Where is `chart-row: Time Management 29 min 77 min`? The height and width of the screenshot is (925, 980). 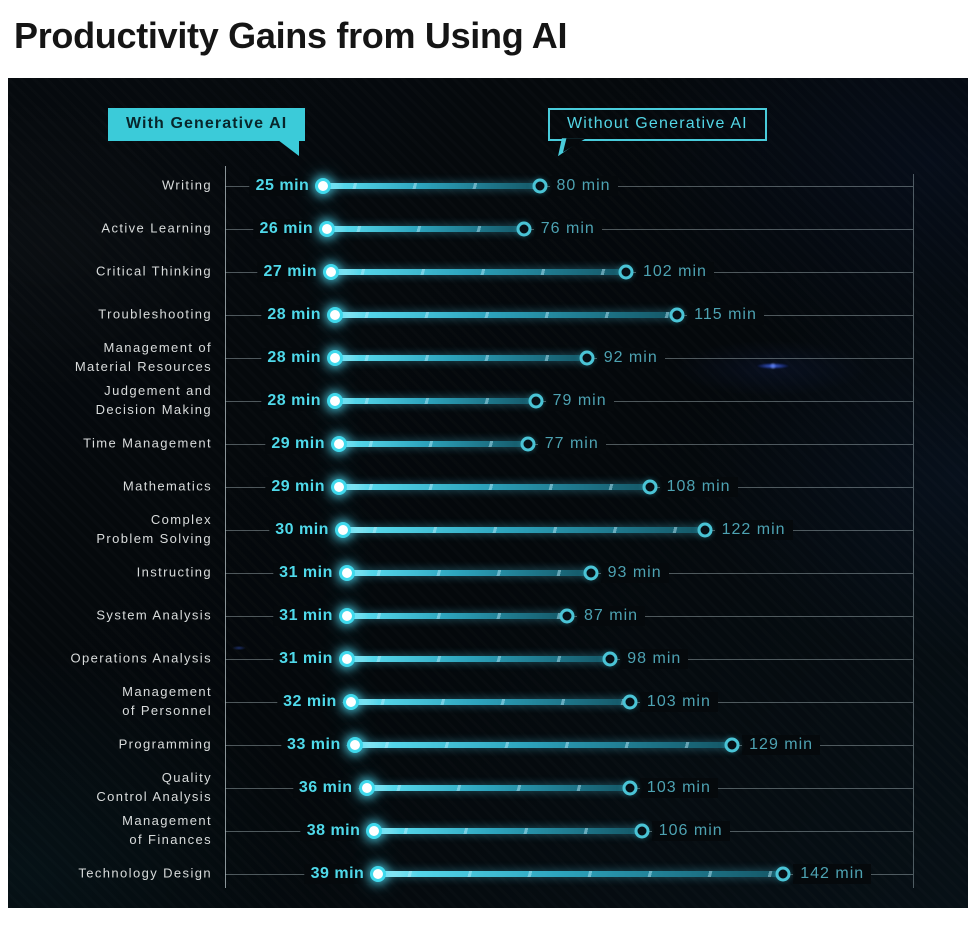
chart-row: Time Management 29 min 77 min is located at coordinates (498, 443).